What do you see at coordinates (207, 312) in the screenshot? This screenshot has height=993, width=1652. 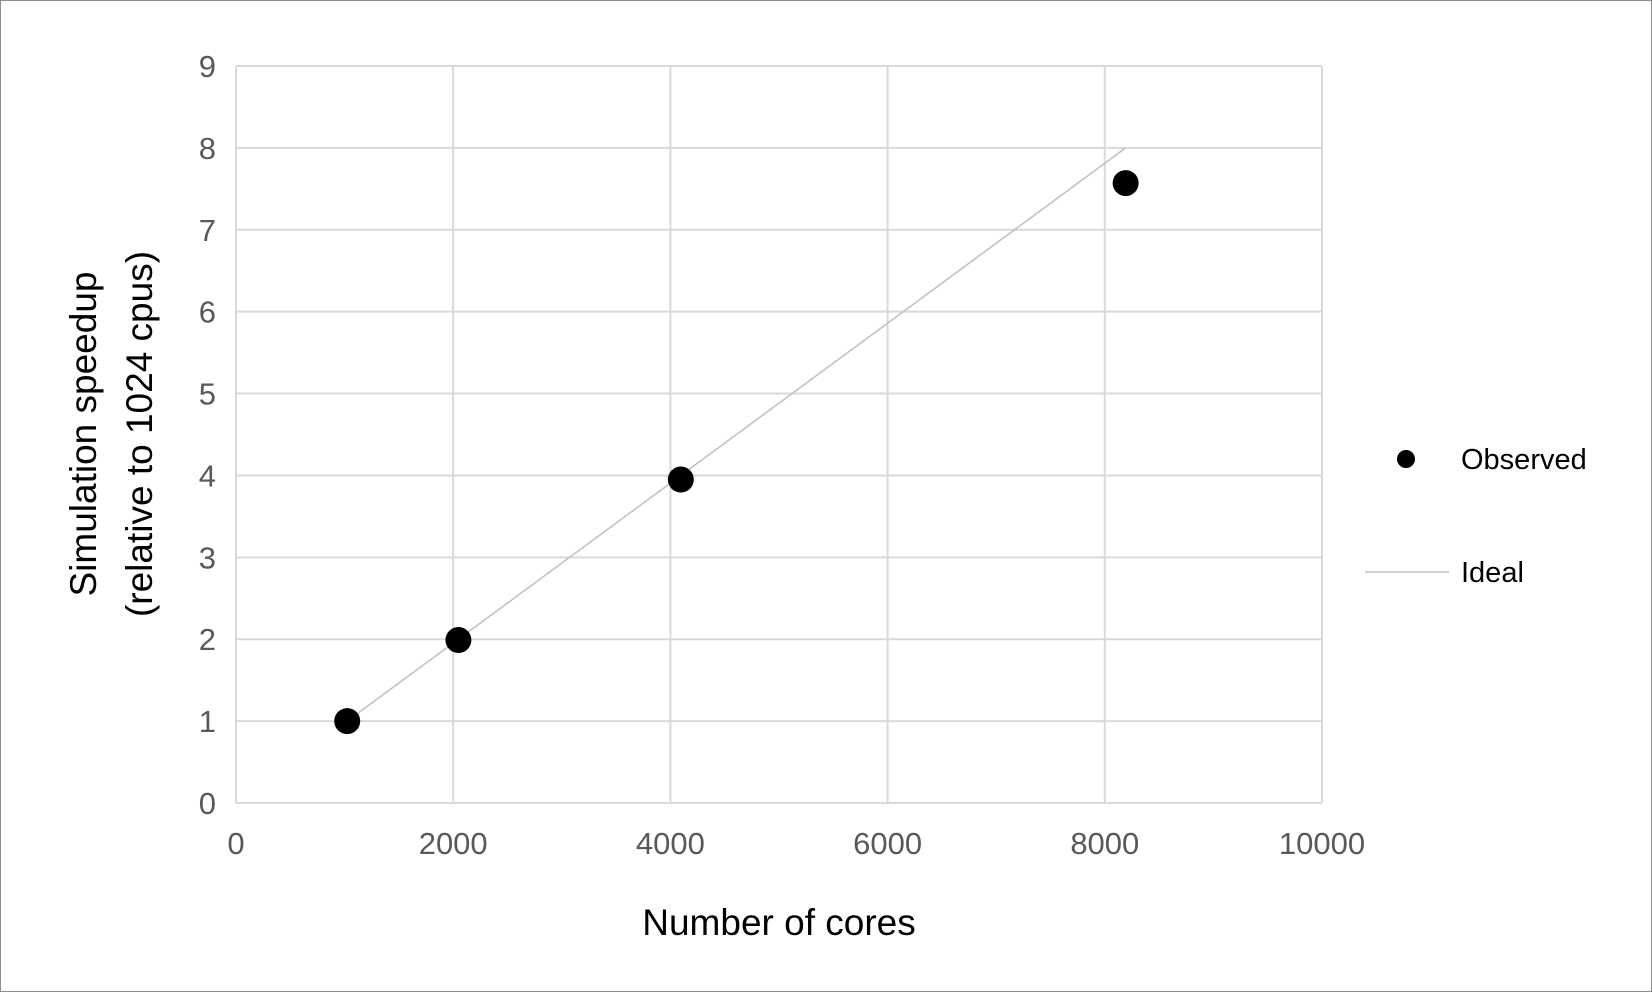 I see `y-tick-label: 6` at bounding box center [207, 312].